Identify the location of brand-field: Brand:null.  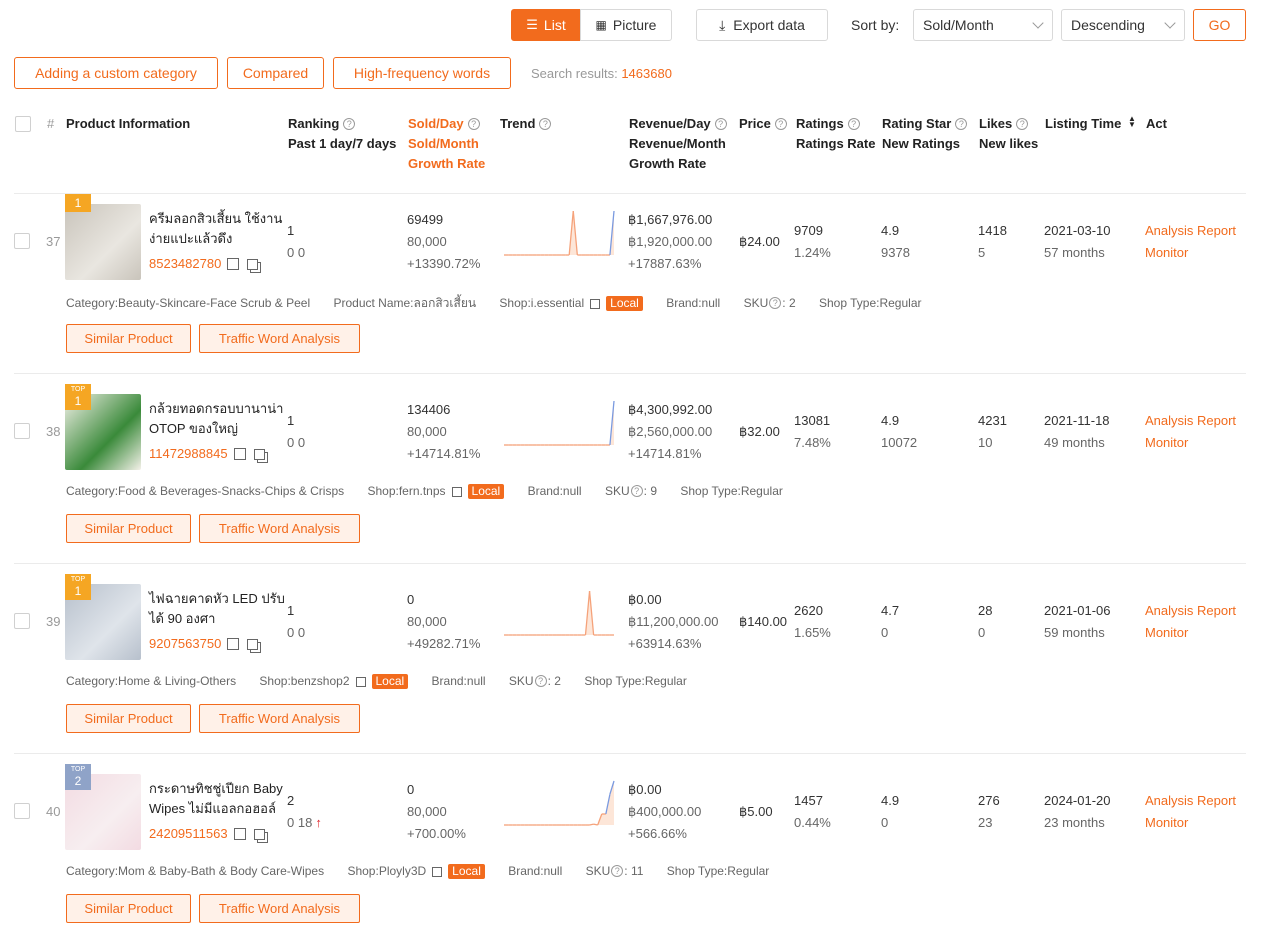
(535, 871).